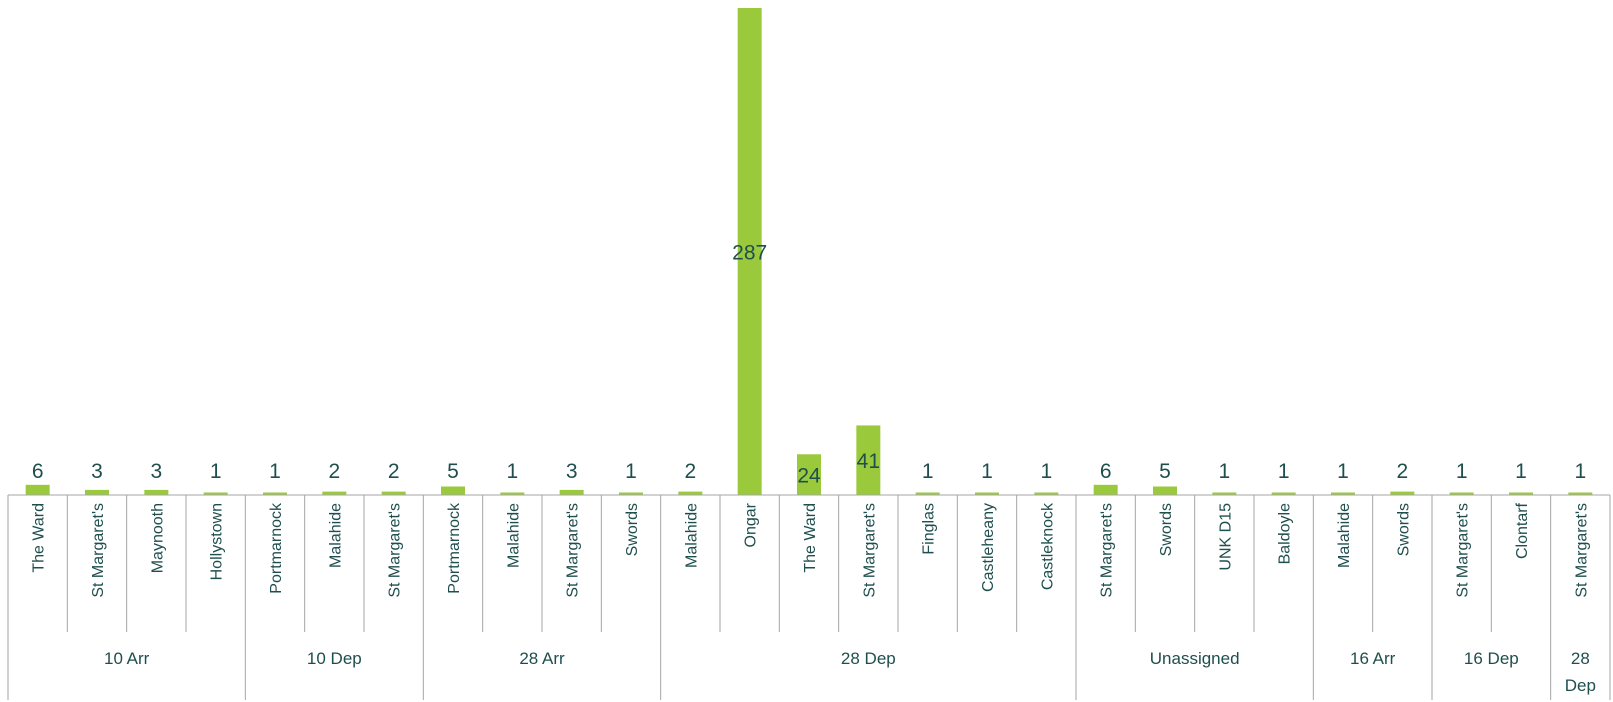 This screenshot has width=1613, height=702. I want to click on group-label: 28 Arr, so click(542, 658).